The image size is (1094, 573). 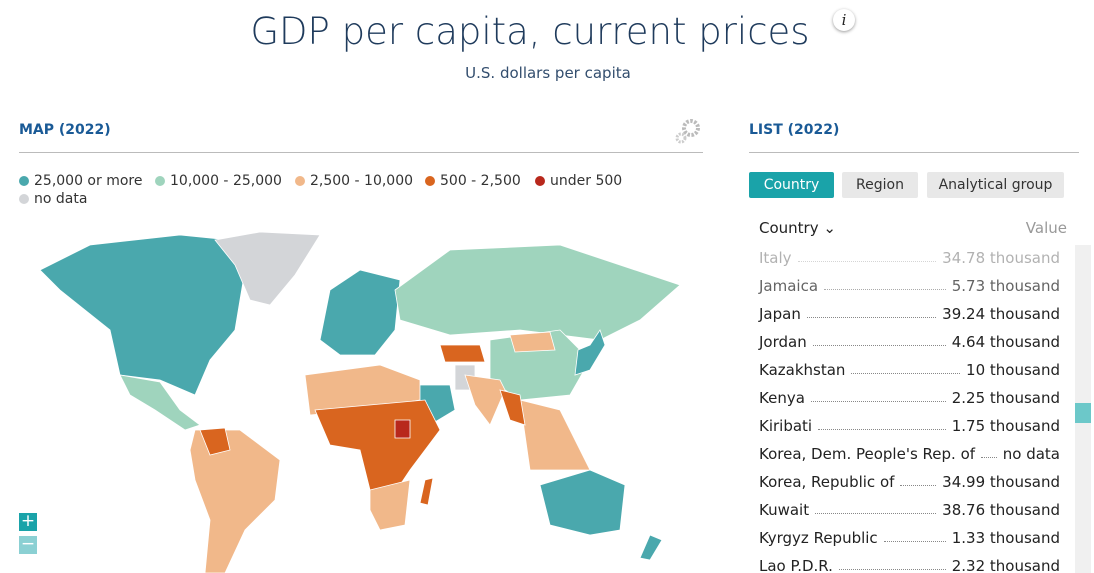 I want to click on page-title: GDP per capita, current prices, so click(x=530, y=31).